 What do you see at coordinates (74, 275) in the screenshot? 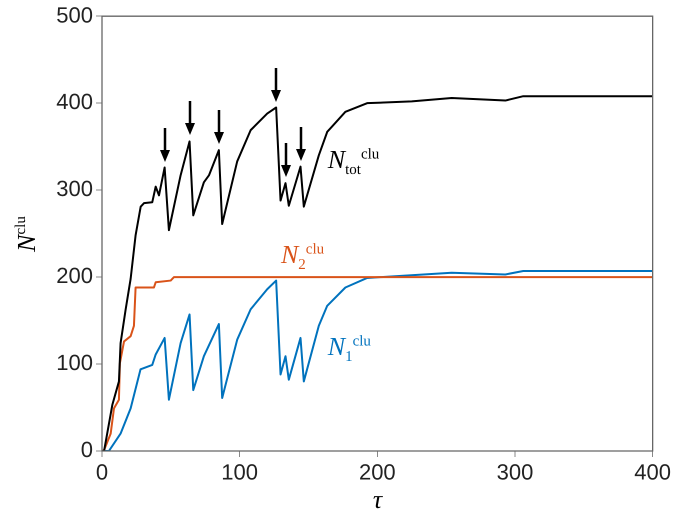
I see `y-tick-label: 200` at bounding box center [74, 275].